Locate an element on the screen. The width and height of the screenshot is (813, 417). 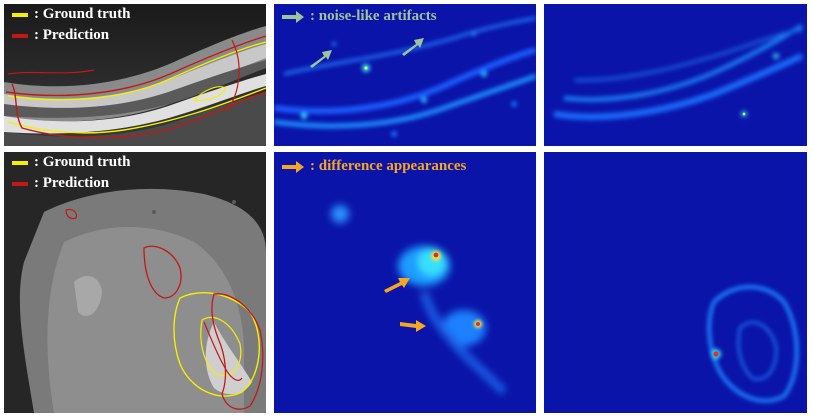
oct-heatmap-a is located at coordinates (405, 75).